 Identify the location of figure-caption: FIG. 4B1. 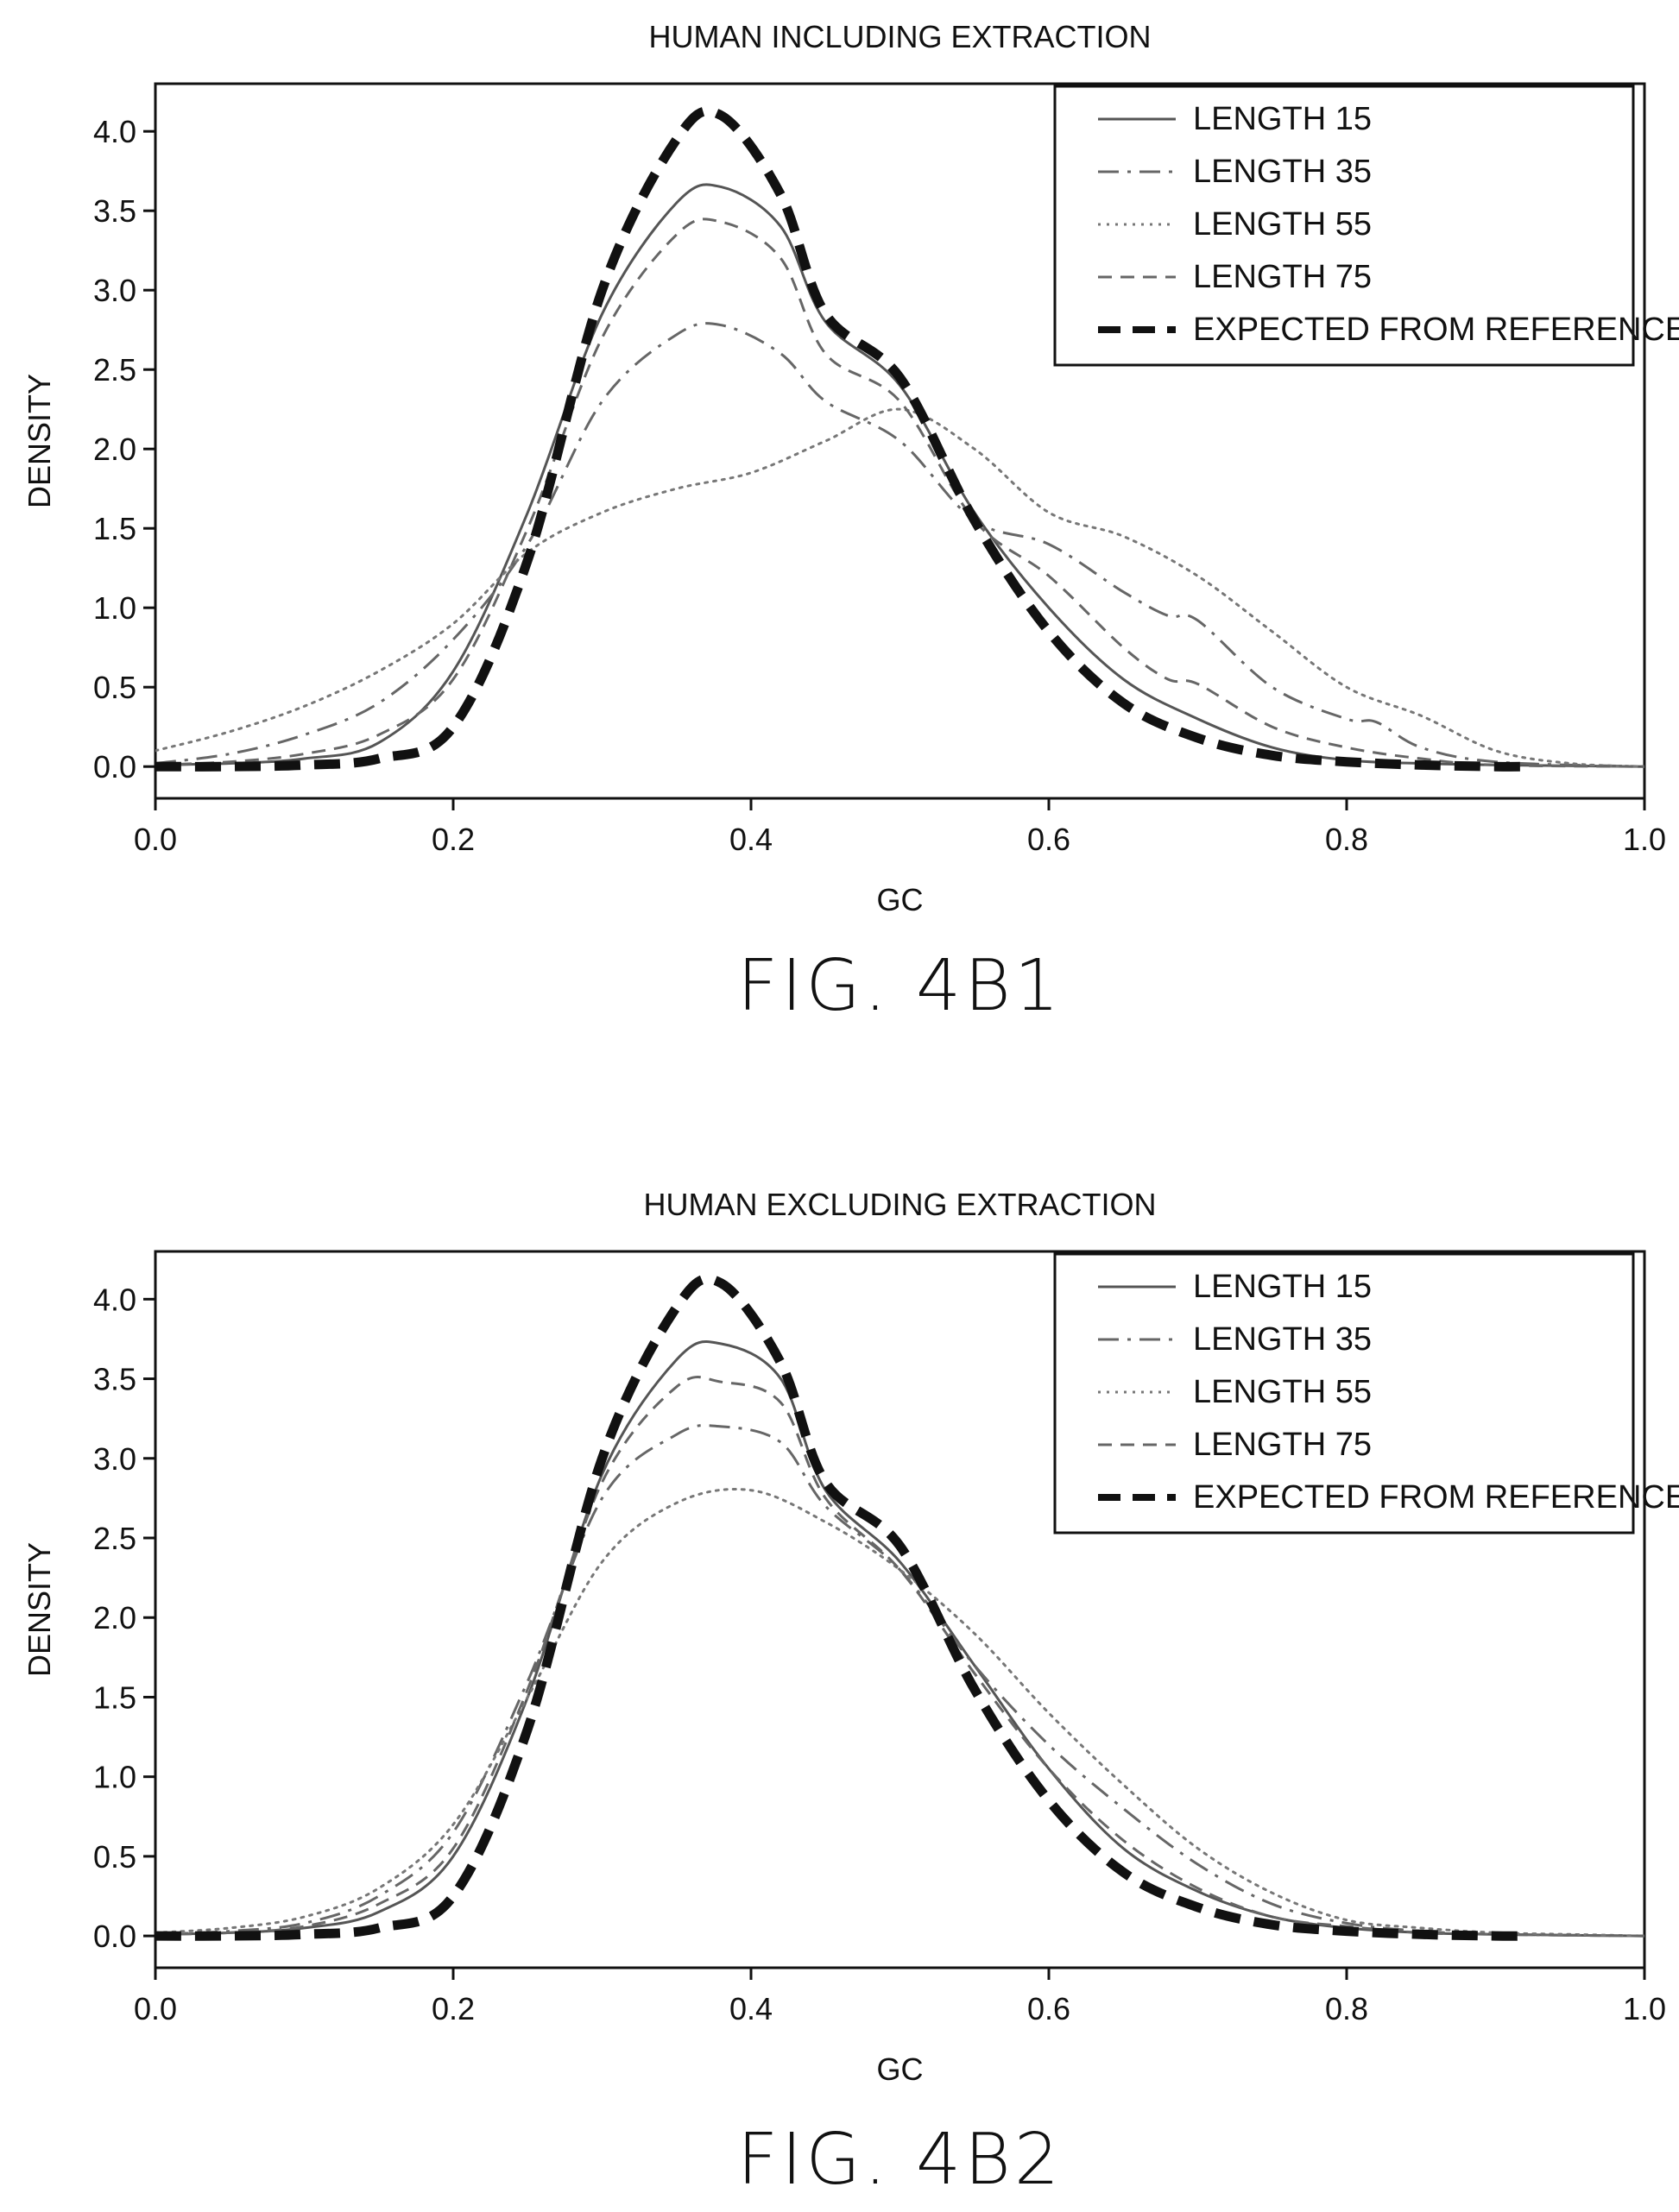
(900, 986).